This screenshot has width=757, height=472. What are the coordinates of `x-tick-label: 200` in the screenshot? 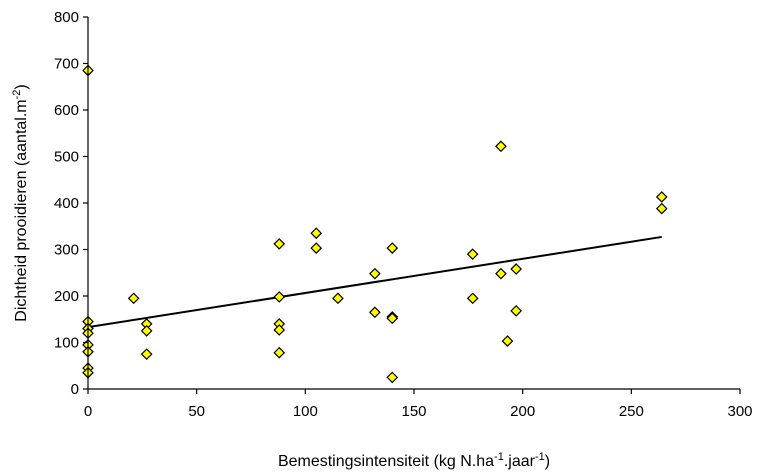 It's located at (522, 411).